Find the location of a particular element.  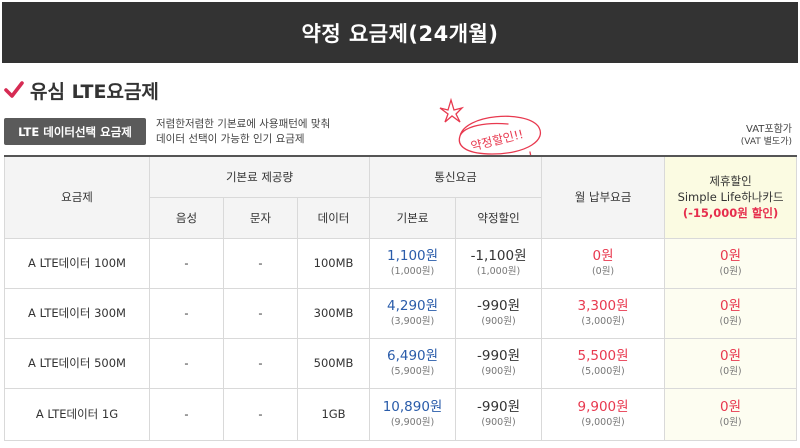

plan-description: 저렴한저렴한 기본료에 사용패턴에 맞춰 데이터 선택이 가능한 인기 요금제 is located at coordinates (243, 132).